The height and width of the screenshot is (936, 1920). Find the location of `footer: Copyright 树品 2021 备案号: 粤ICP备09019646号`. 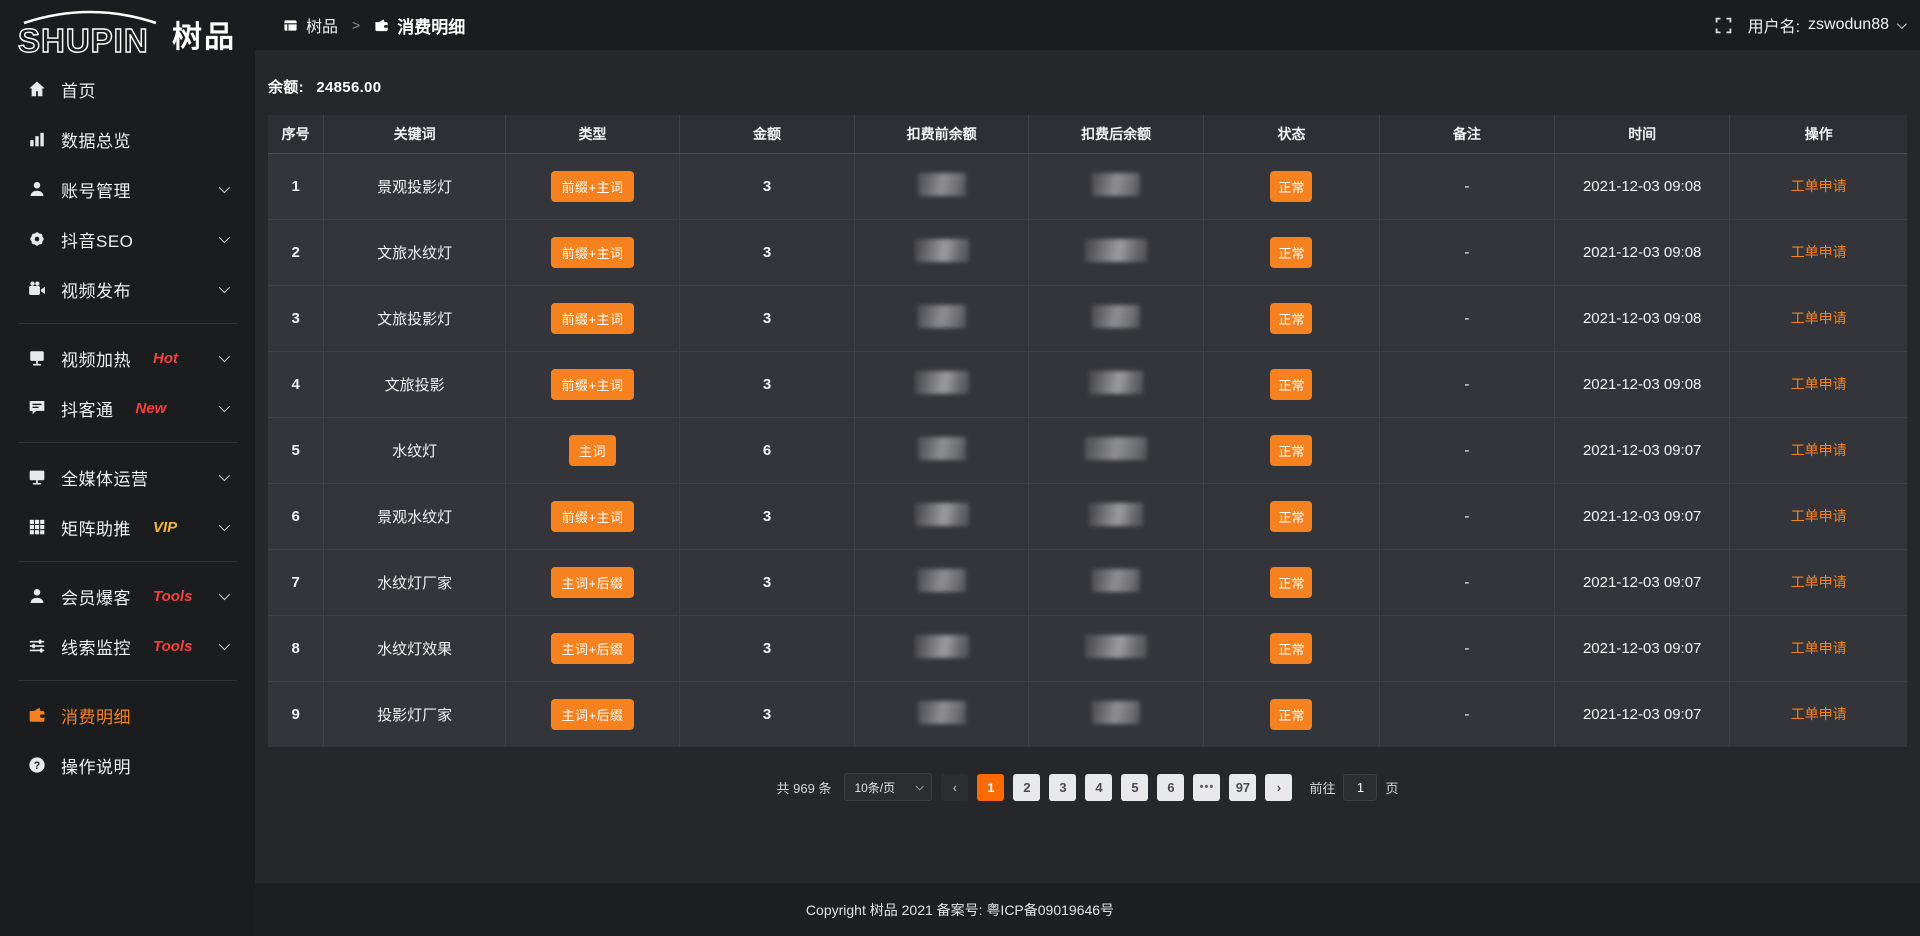

footer: Copyright 树品 2021 备案号: 粤ICP备09019646号 is located at coordinates (960, 909).